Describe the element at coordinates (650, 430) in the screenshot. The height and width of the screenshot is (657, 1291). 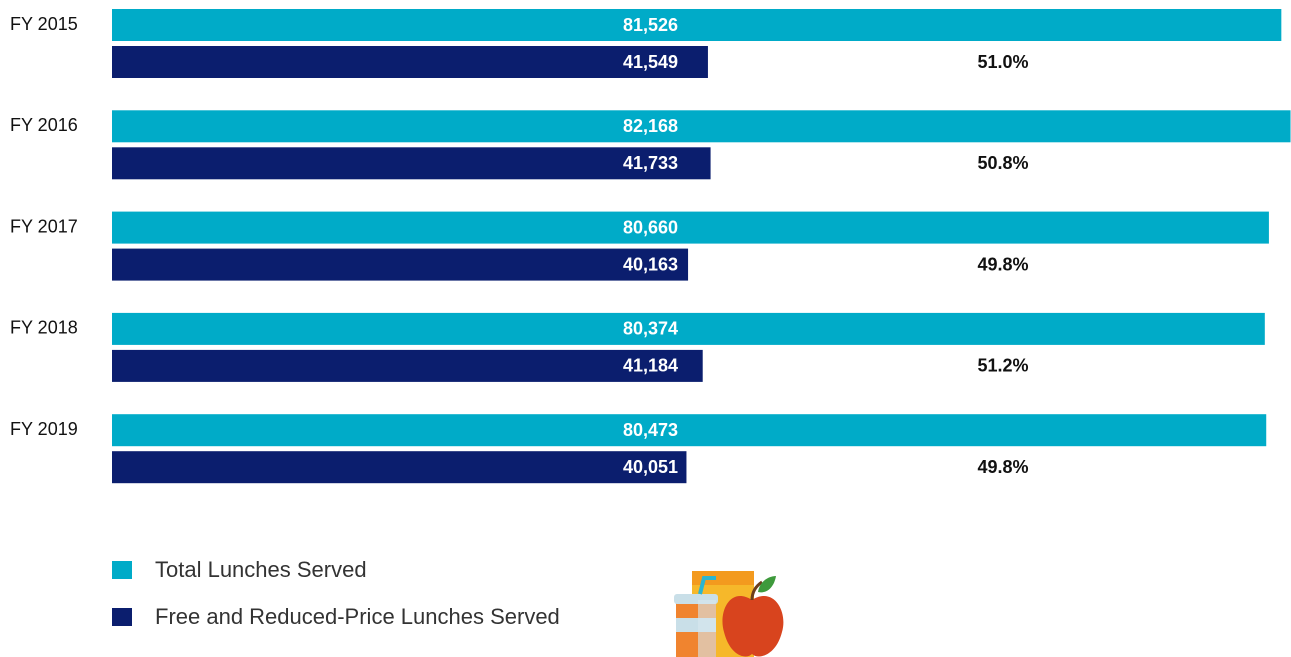
I see `value-label: 80,473` at that location.